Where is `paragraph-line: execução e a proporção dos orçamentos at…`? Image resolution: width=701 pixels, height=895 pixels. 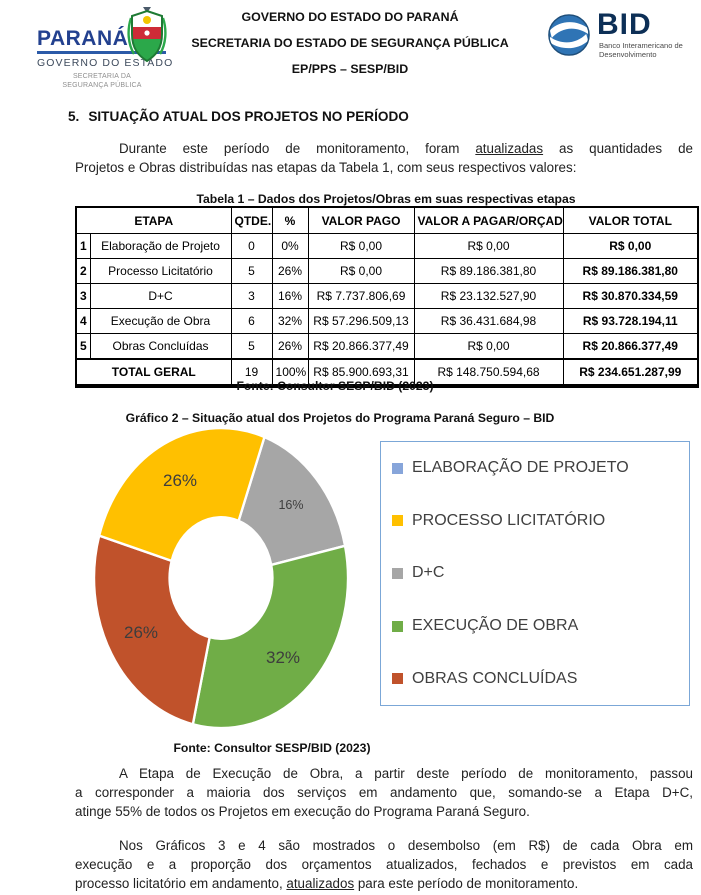
paragraph-line: execução e a proporção dos orçamentos at… is located at coordinates (384, 865).